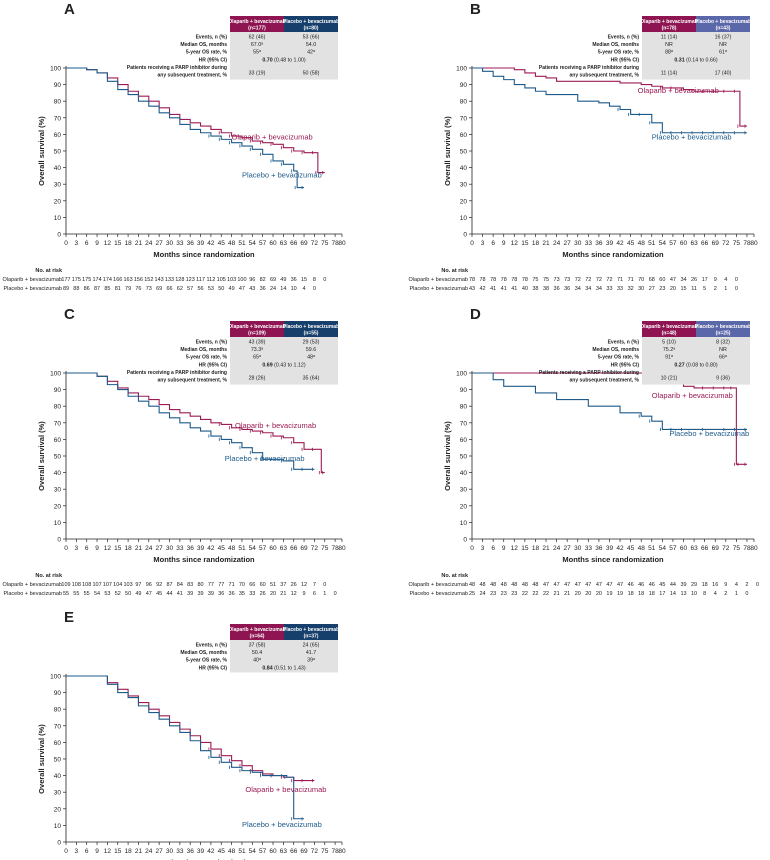 The height and width of the screenshot is (860, 770). I want to click on hdr-pla-c: Placebo + bevacizumab, so click(311, 327).